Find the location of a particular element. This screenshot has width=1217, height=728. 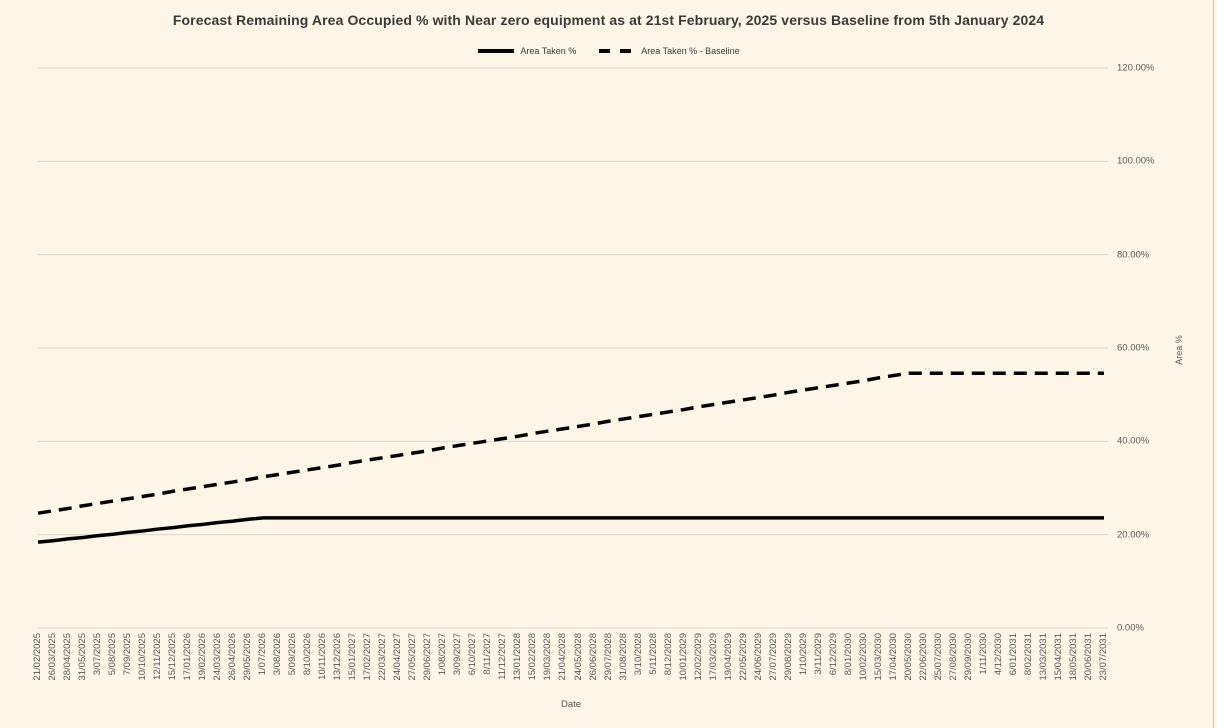

series-line-area-taken is located at coordinates (570, 530).